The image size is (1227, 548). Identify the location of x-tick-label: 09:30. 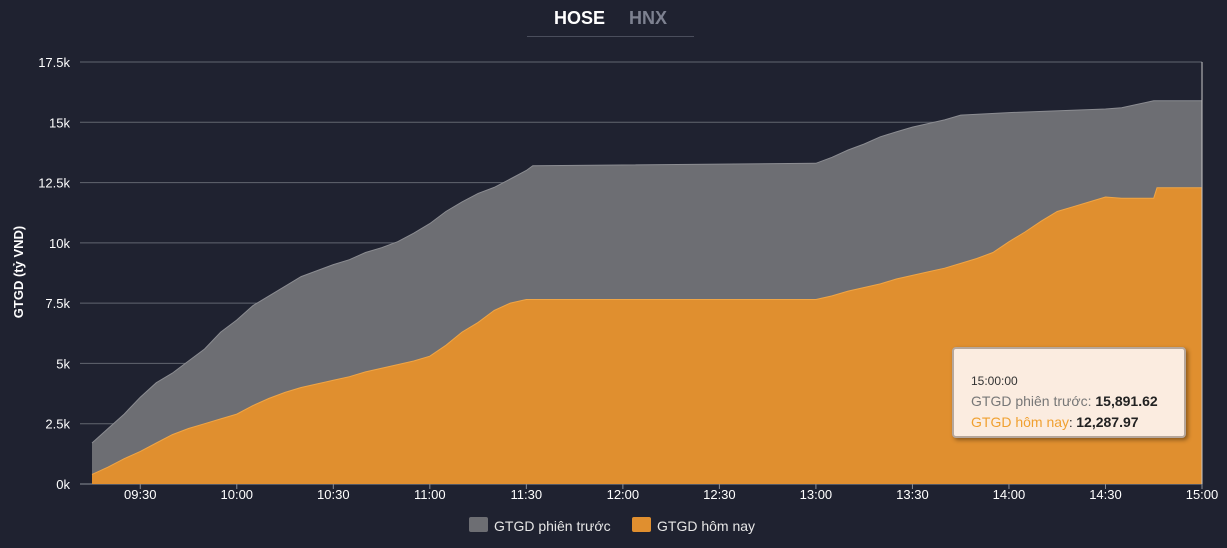
(140, 494).